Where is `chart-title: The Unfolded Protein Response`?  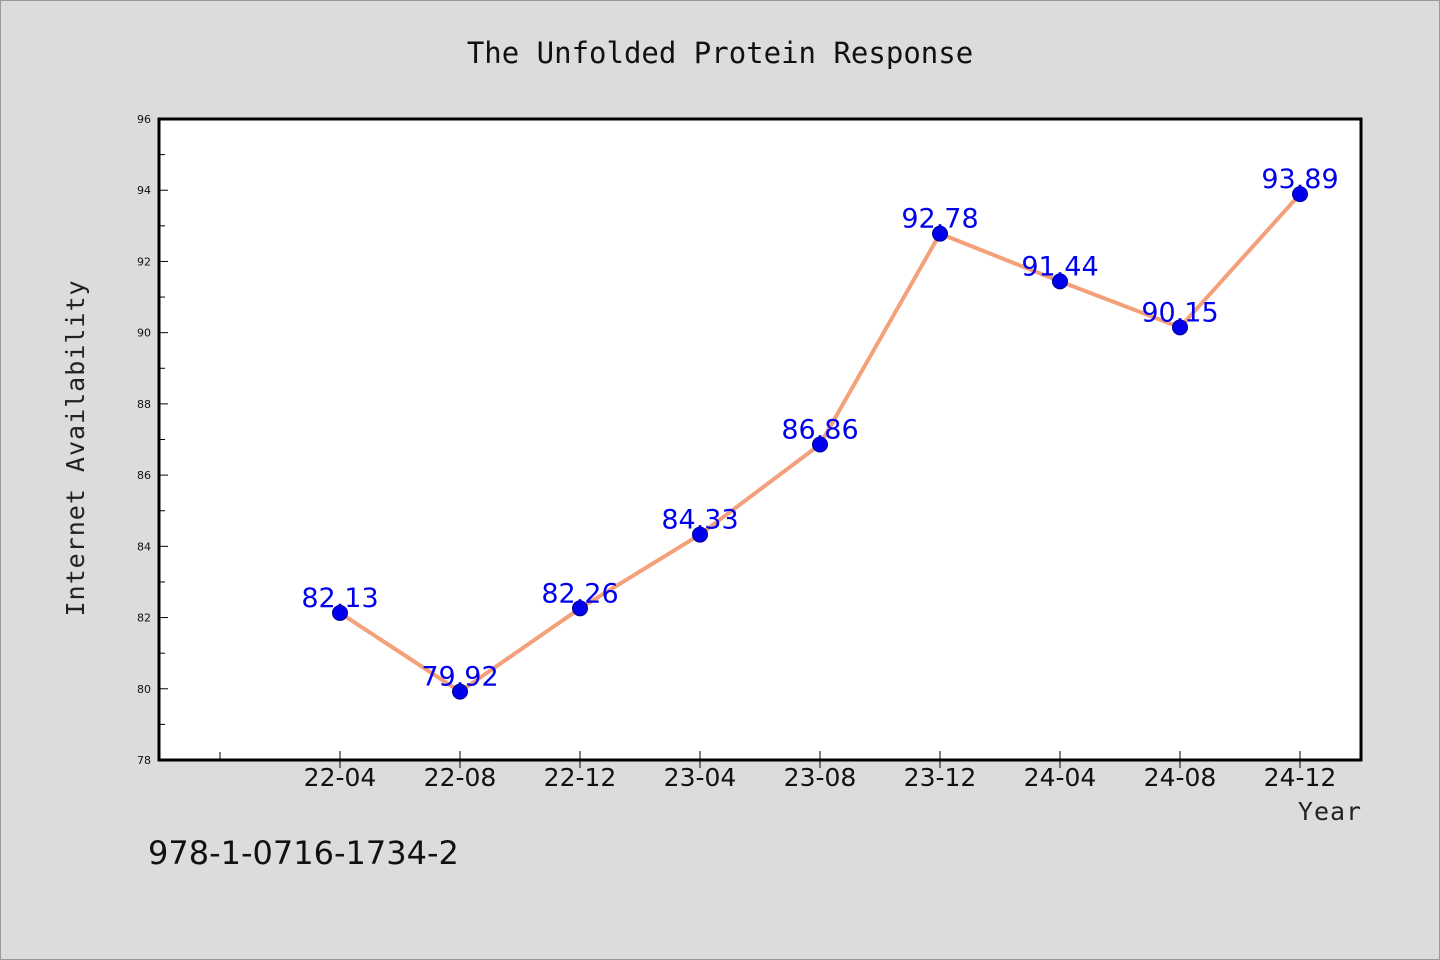 chart-title: The Unfolded Protein Response is located at coordinates (720, 53).